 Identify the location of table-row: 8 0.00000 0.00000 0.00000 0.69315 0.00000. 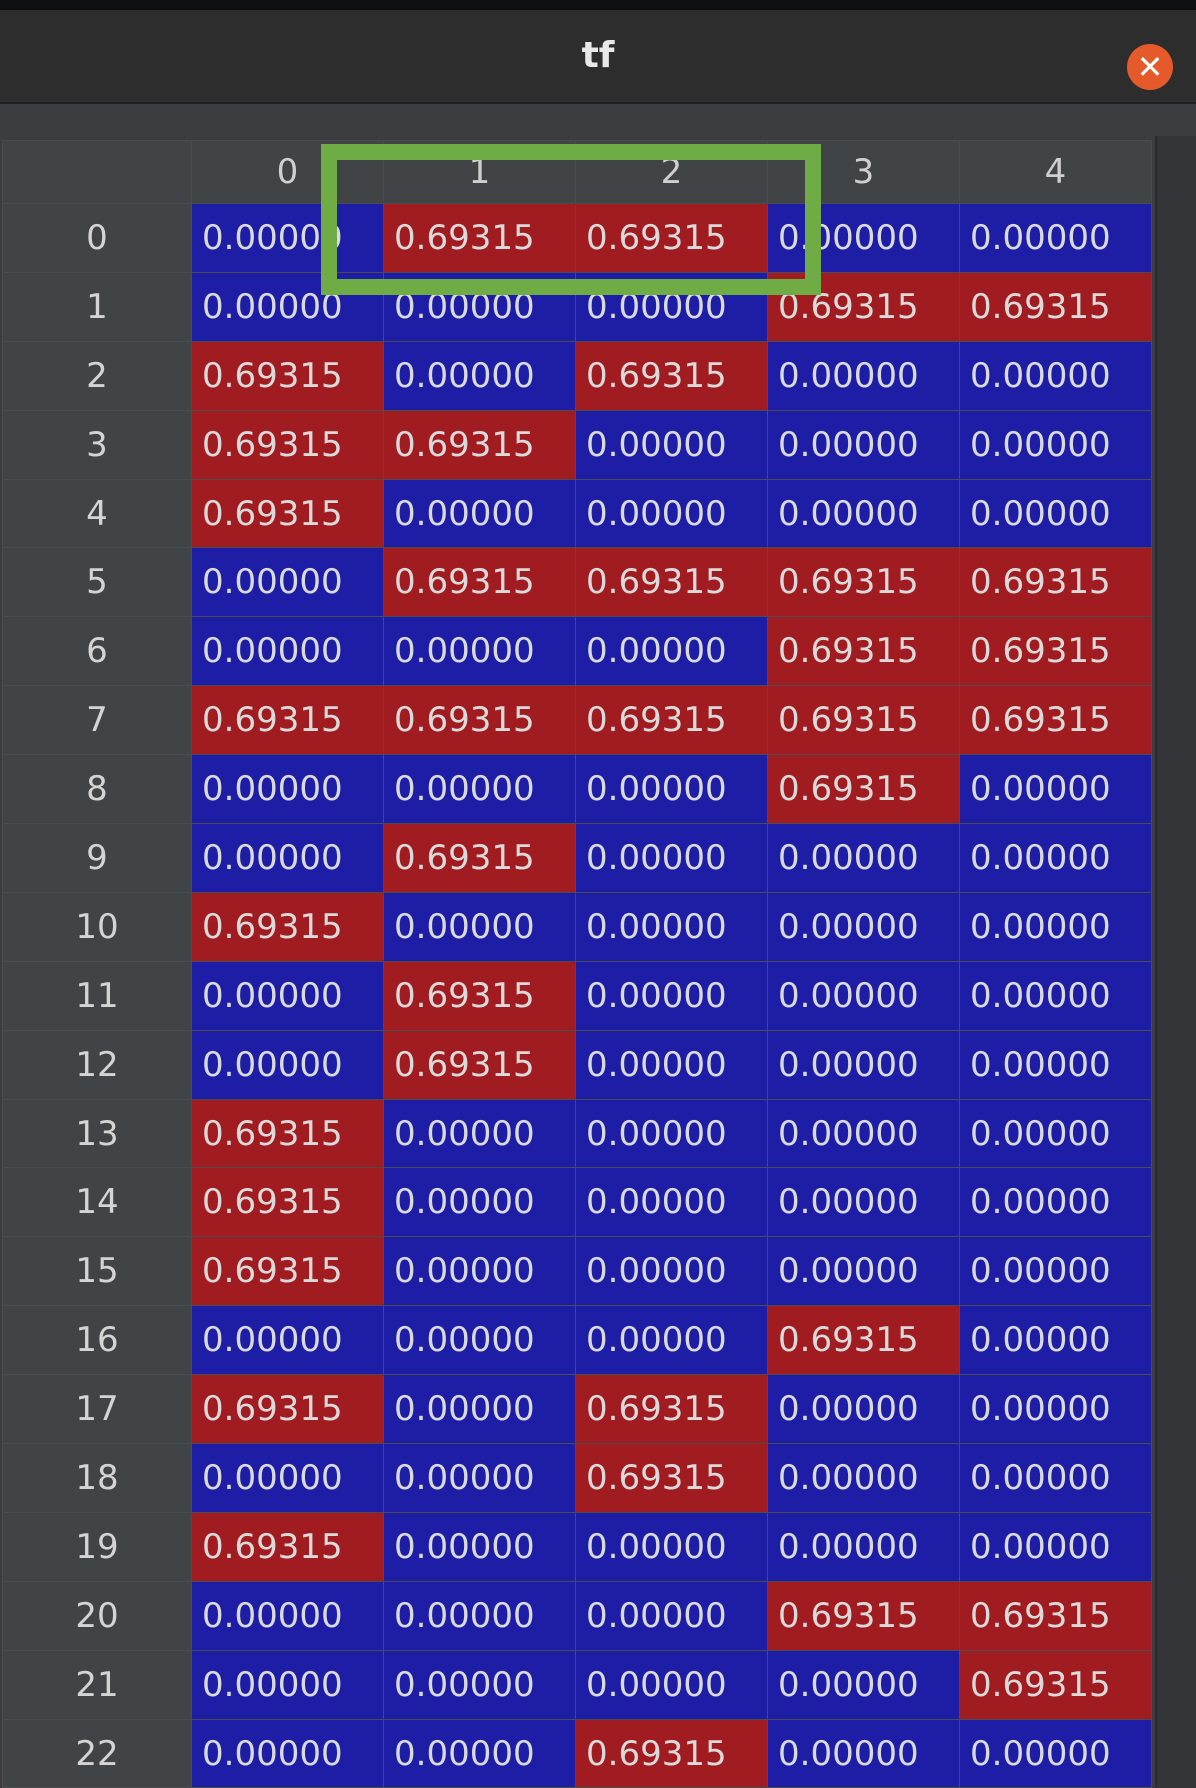
(577, 789).